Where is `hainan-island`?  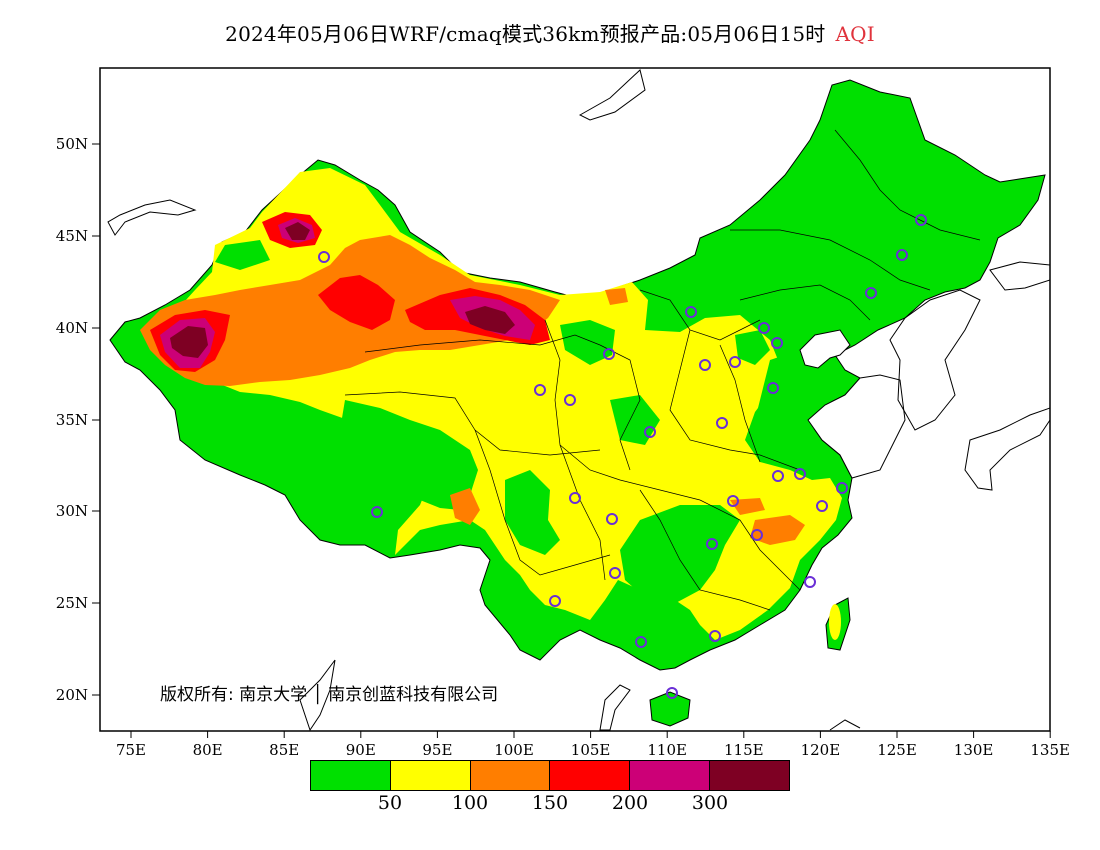
hainan-island is located at coordinates (670, 709).